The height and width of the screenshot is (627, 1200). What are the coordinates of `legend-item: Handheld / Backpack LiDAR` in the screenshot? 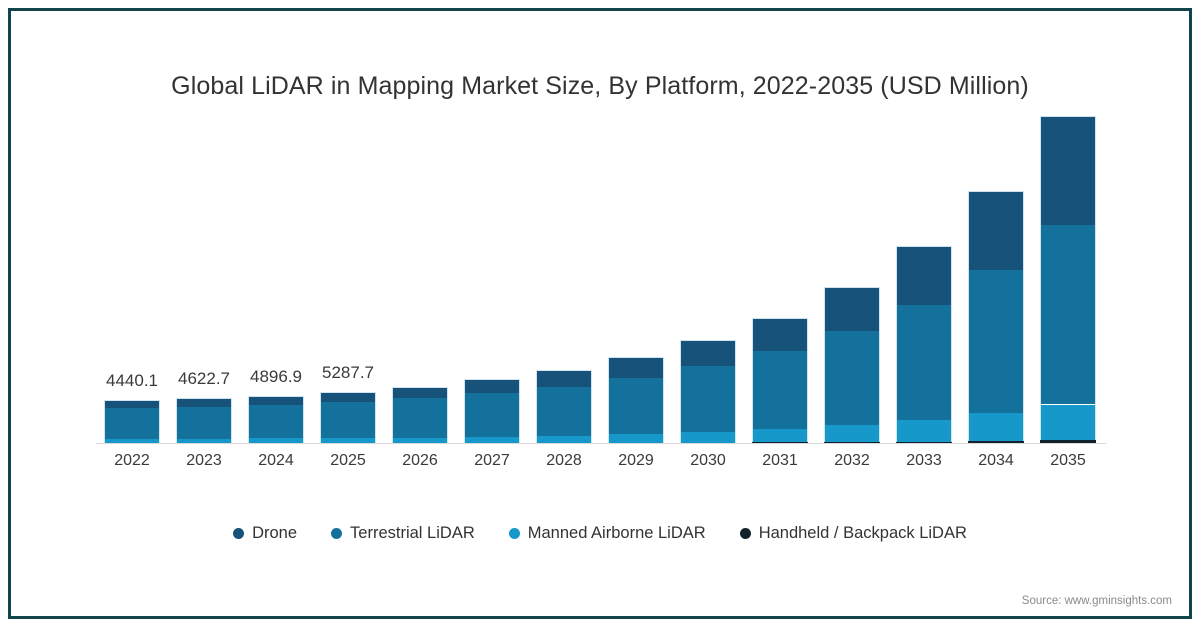 It's located at (853, 533).